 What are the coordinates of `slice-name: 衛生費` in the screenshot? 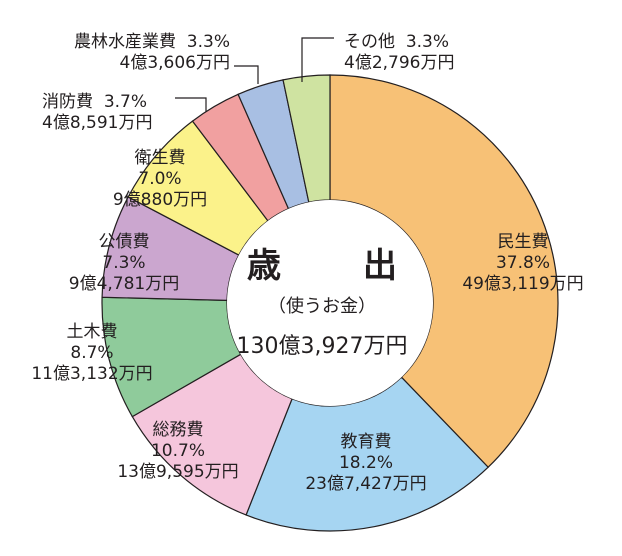 It's located at (160, 158).